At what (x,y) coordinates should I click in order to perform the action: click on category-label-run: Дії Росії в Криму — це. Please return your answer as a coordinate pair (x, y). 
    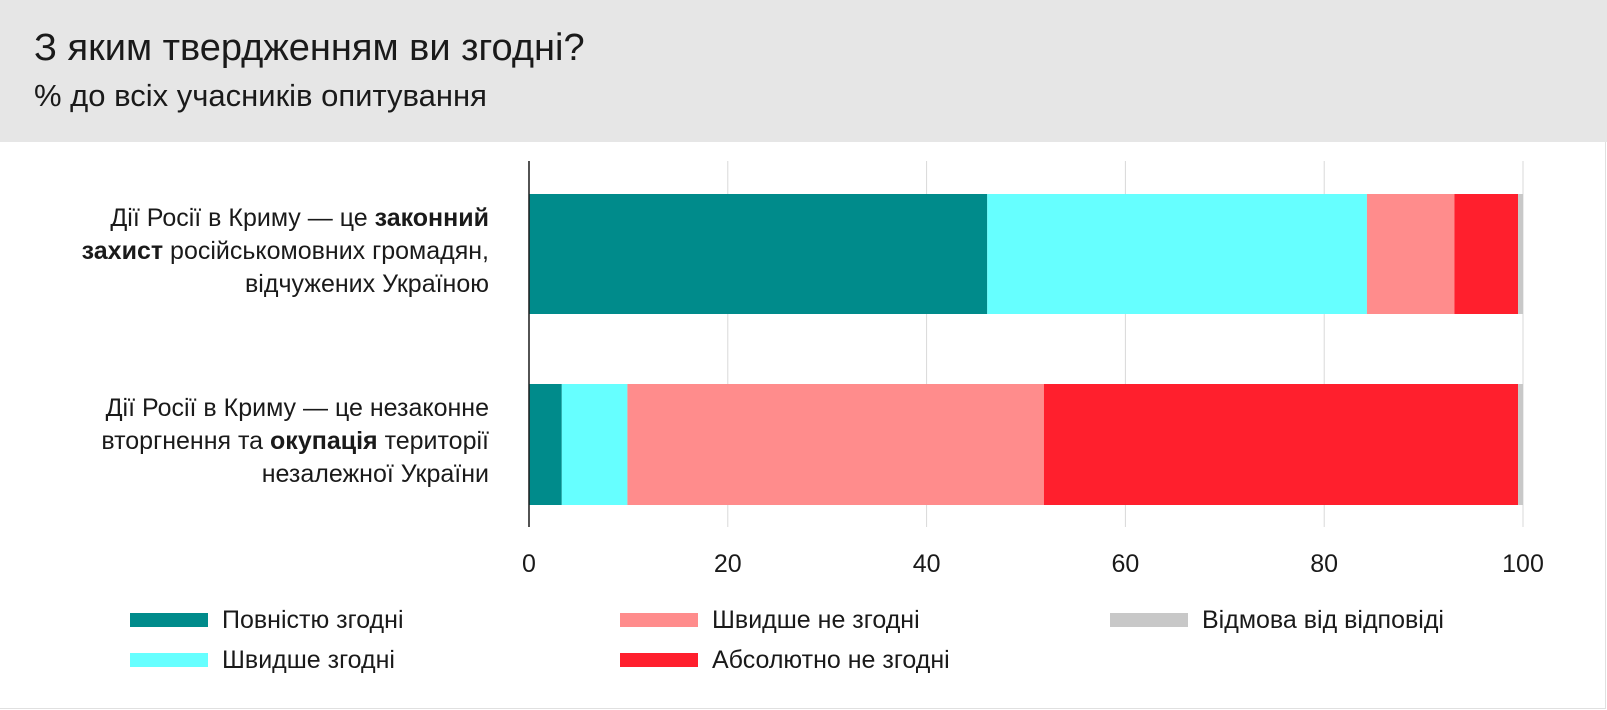
    Looking at the image, I should click on (242, 218).